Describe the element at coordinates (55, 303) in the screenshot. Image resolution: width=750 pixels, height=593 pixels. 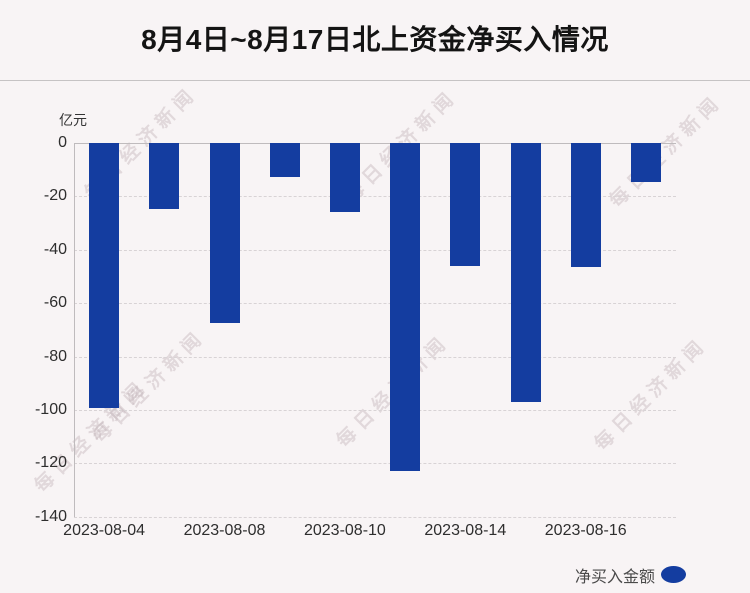
I see `y-tick-label: -60` at that location.